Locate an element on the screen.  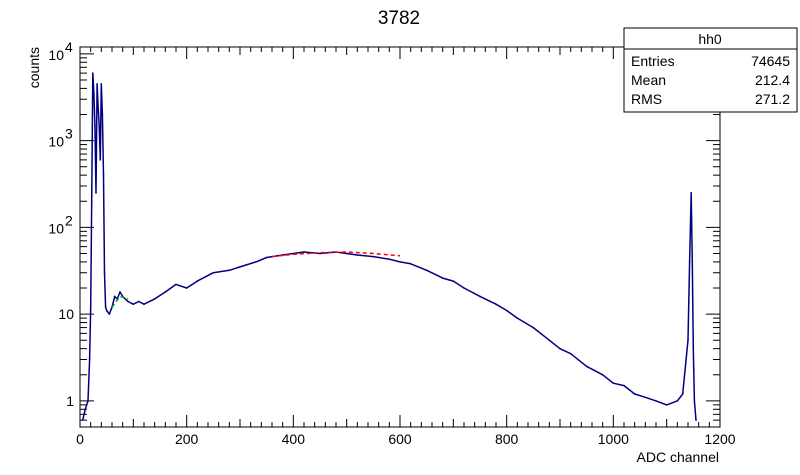
chart-title: 3782 is located at coordinates (399, 18).